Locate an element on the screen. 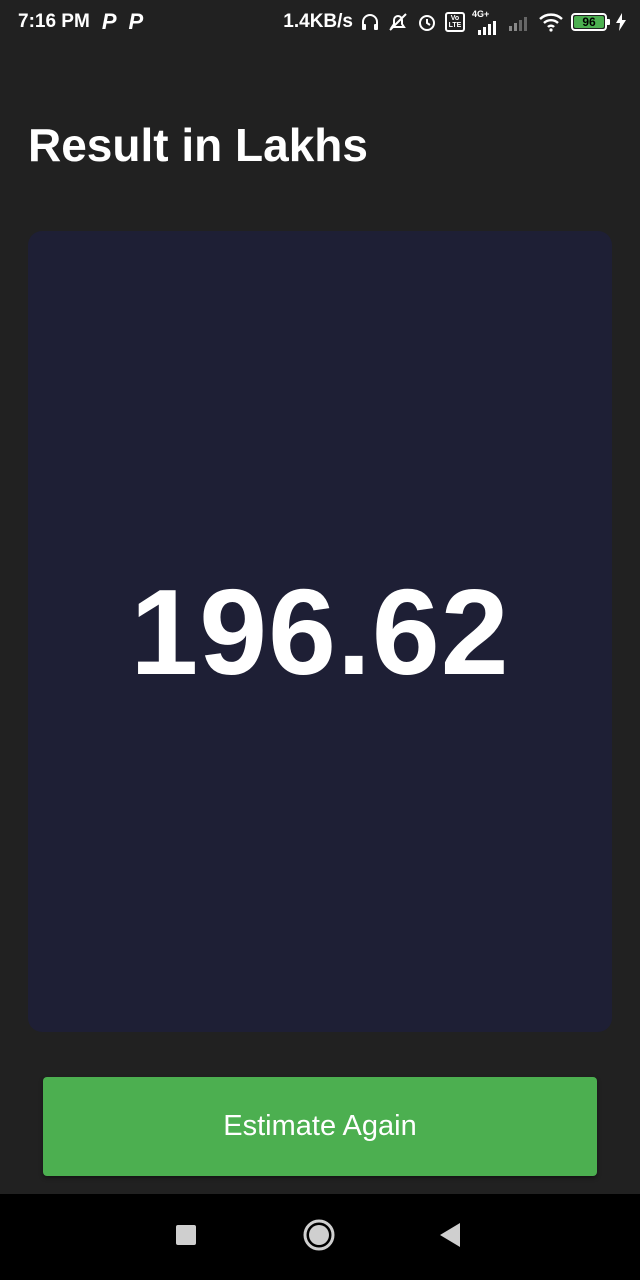  volte-icon: Vo LTE is located at coordinates (455, 22).